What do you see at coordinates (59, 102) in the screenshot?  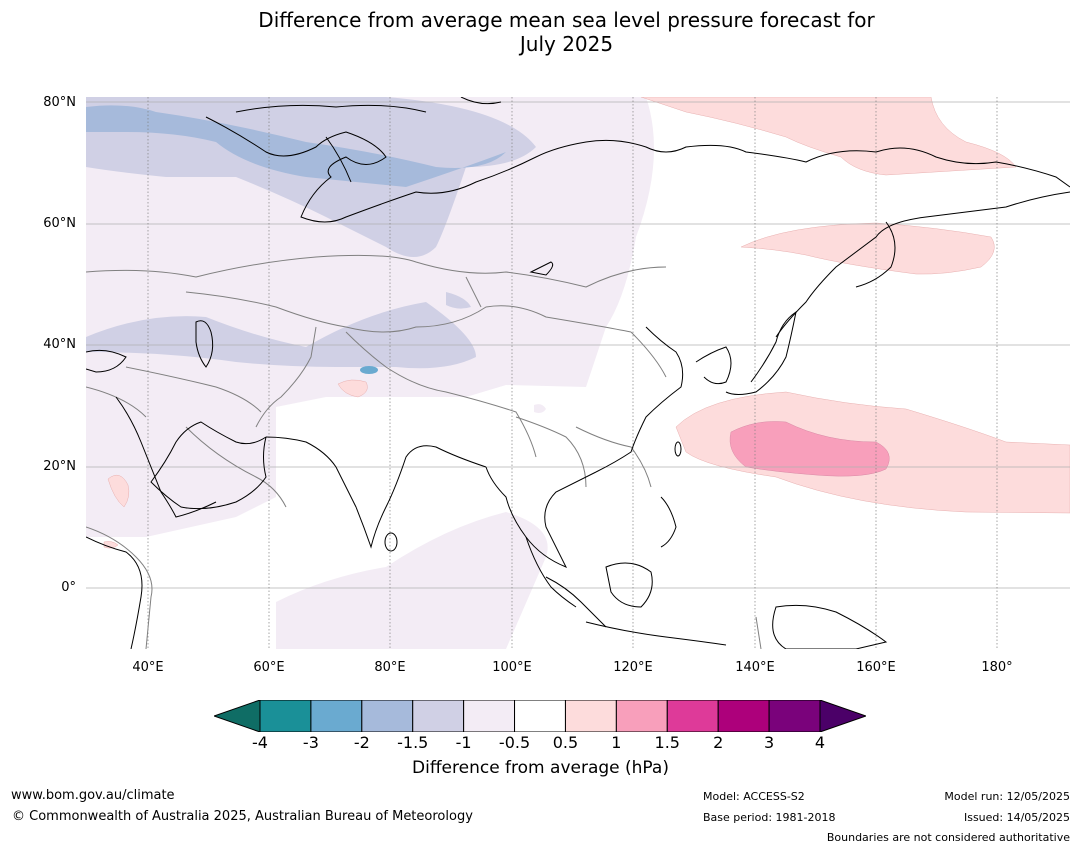 I see `lat-label-80n: 80°N` at bounding box center [59, 102].